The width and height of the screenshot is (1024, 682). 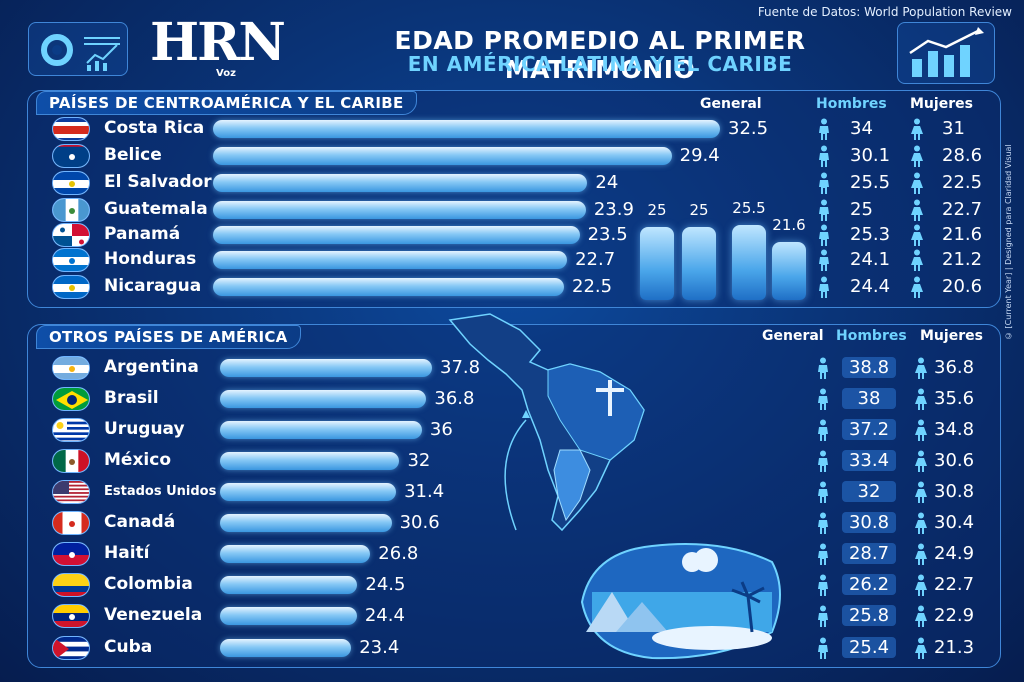 What do you see at coordinates (127, 553) in the screenshot?
I see `country-name: Haití` at bounding box center [127, 553].